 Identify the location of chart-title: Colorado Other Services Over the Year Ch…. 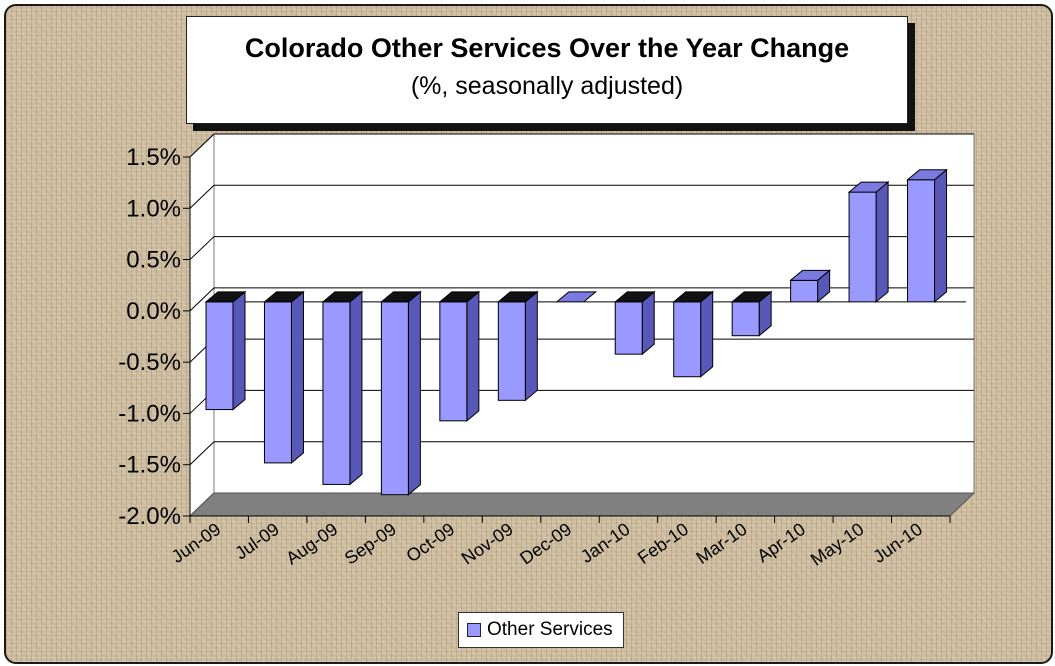
(547, 48).